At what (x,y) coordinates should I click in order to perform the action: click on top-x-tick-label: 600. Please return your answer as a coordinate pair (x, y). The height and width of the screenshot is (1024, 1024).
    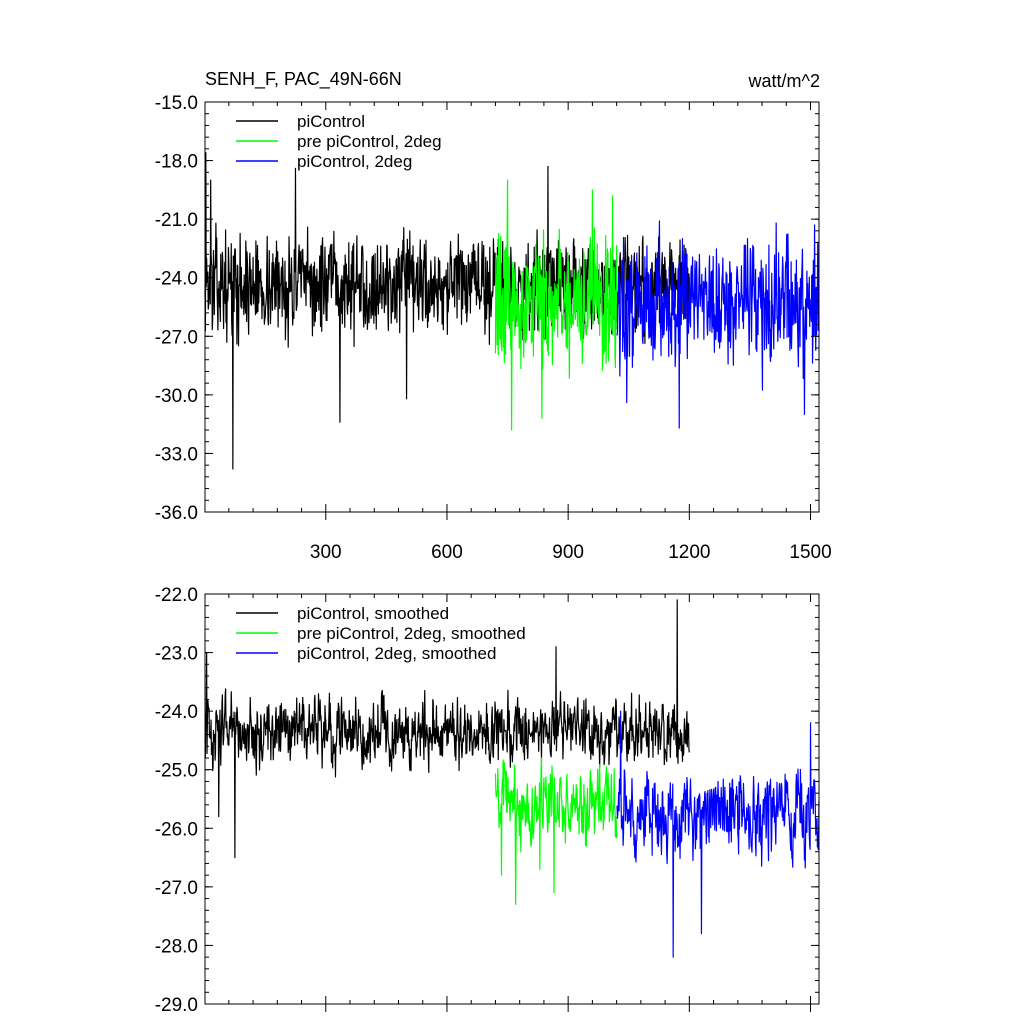
    Looking at the image, I should click on (447, 552).